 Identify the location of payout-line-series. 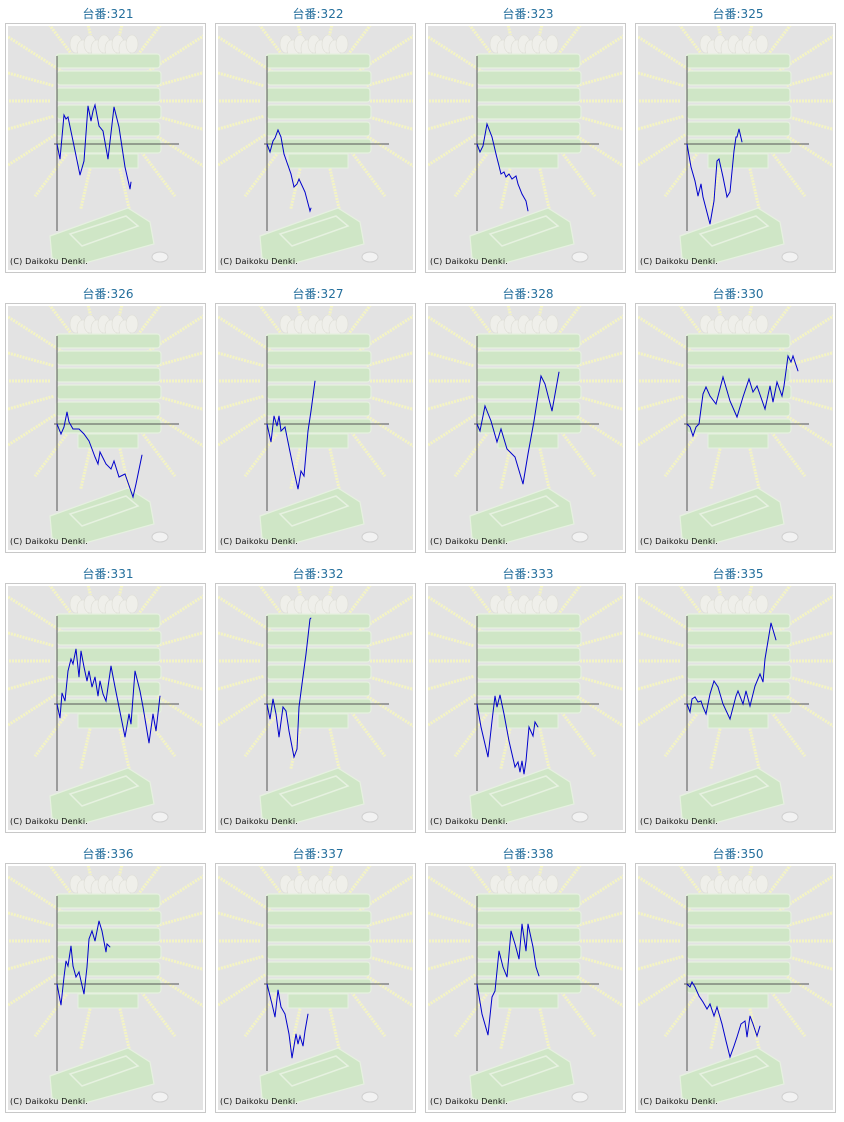
(731, 671).